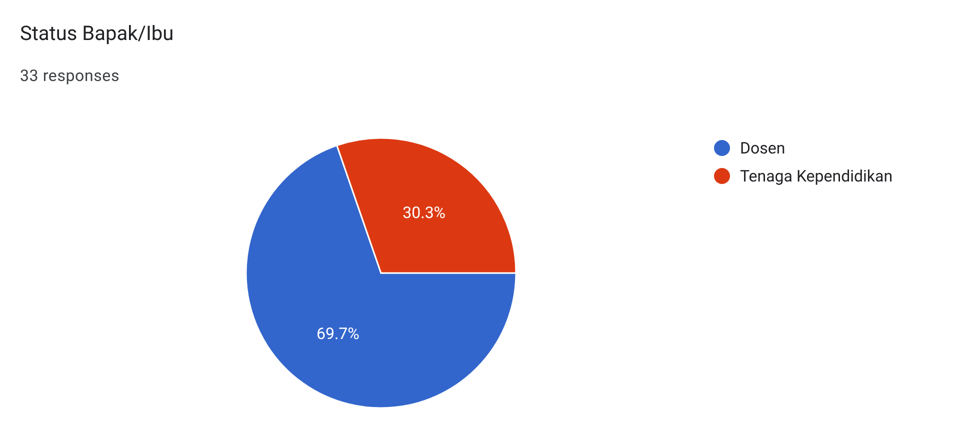  What do you see at coordinates (763, 148) in the screenshot?
I see `legend-label: Dosen` at bounding box center [763, 148].